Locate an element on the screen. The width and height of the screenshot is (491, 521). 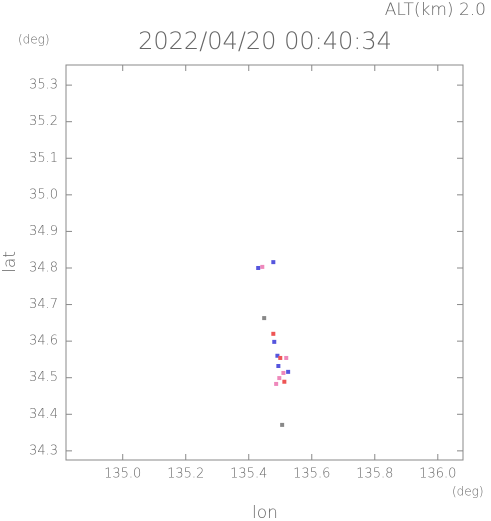
y-tick-label: 34.9 is located at coordinates (43, 231).